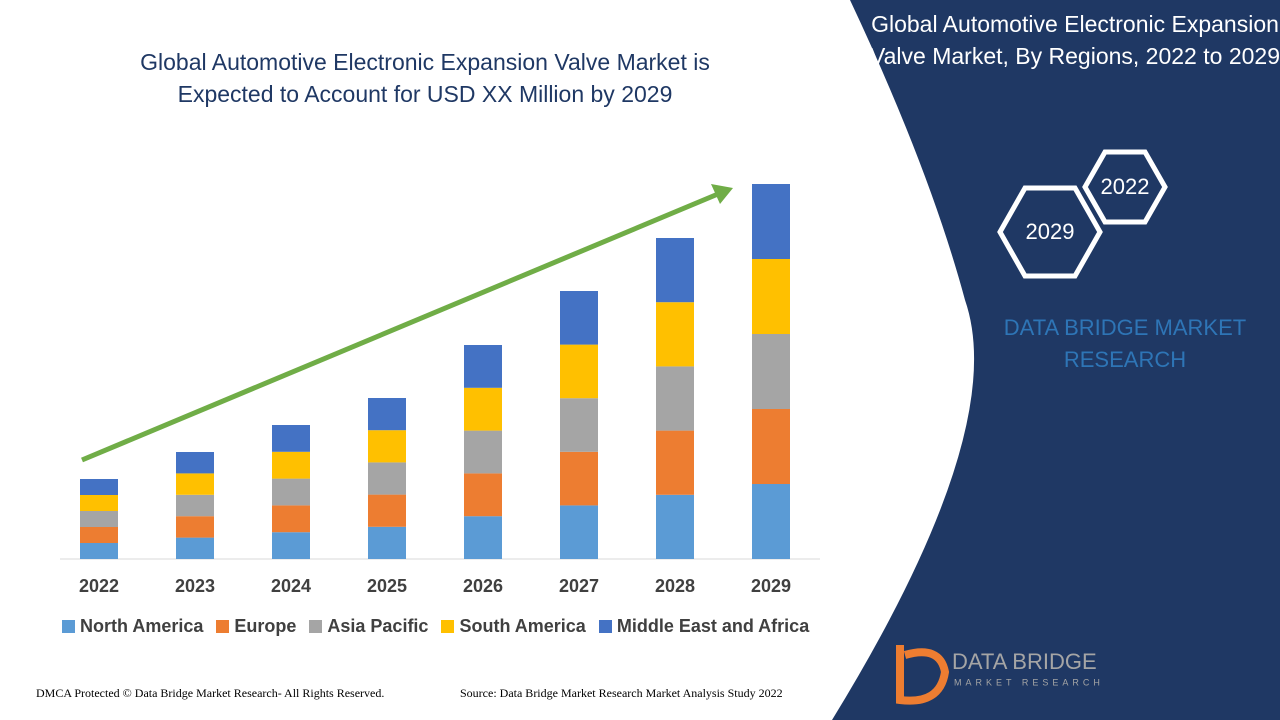  Describe the element at coordinates (1029, 682) in the screenshot. I see `logo-tagline: MARKET RESEARCH` at that location.